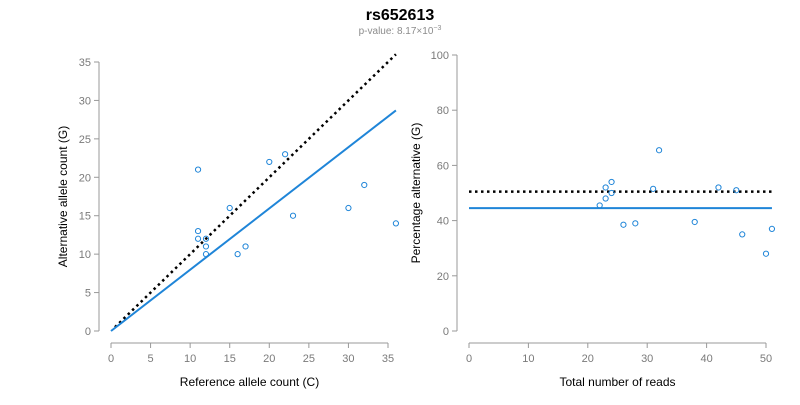 The height and width of the screenshot is (405, 800). I want to click on panel1-x-tick-label: 25, so click(309, 359).